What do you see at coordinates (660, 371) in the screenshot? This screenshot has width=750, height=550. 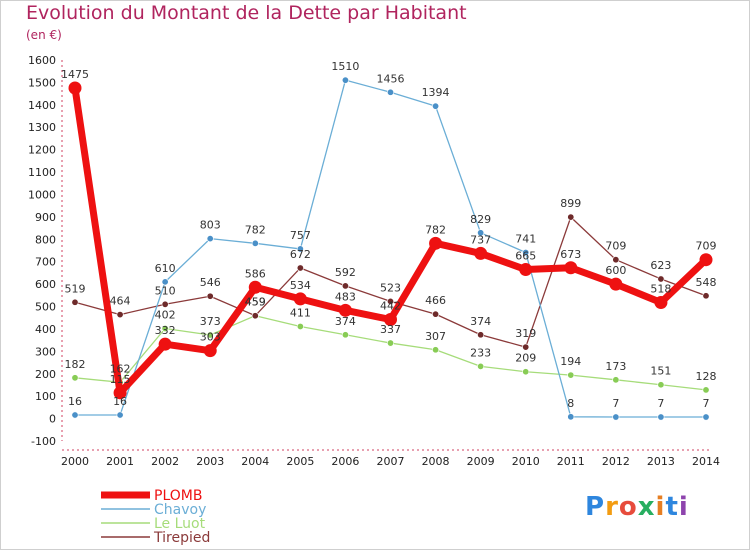 I see `data-label: 151` at bounding box center [660, 371].